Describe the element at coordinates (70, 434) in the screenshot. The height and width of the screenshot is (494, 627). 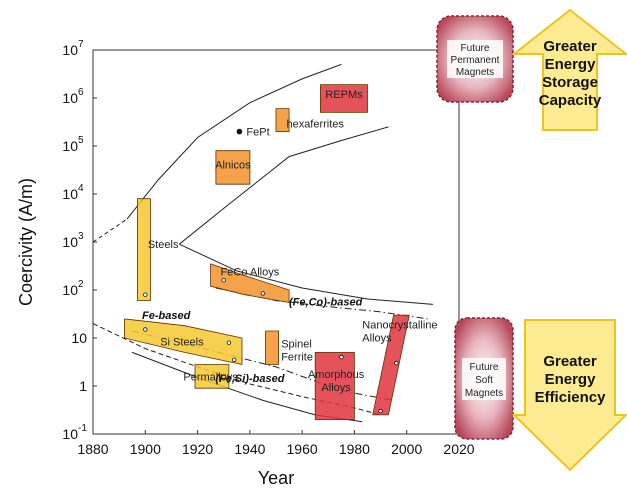
I see `y-tick-label-9: 10` at that location.